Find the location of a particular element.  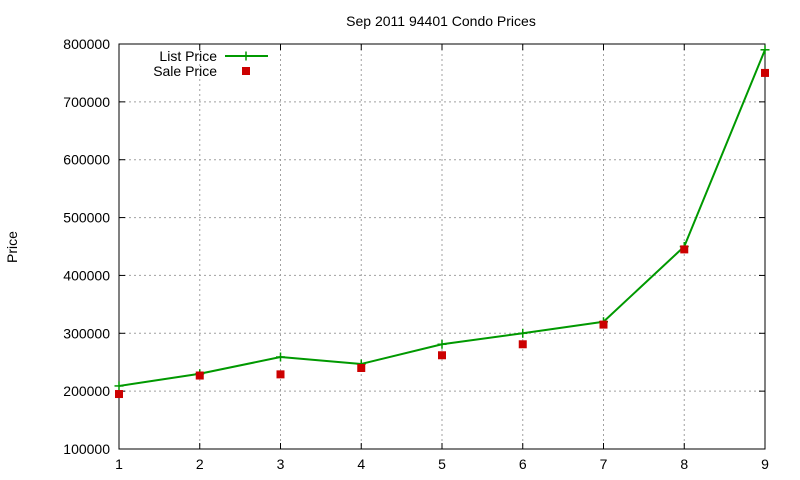

x-tick-label: 5 is located at coordinates (442, 464).